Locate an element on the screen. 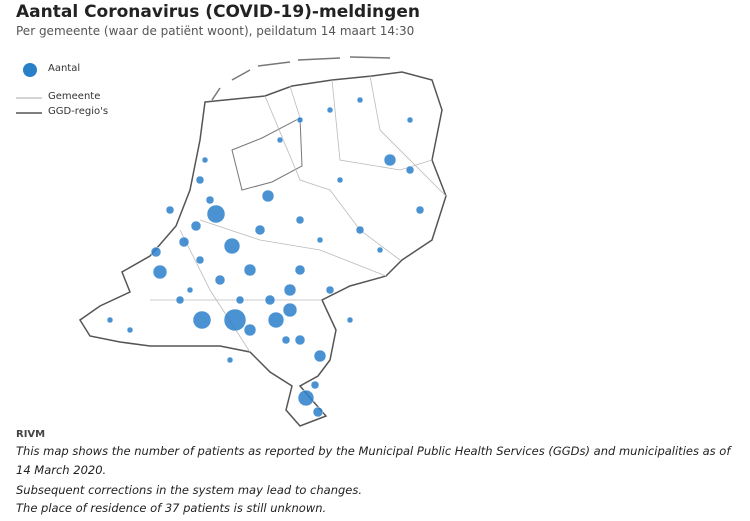  legend-label: GGD-regio's is located at coordinates (78, 111).